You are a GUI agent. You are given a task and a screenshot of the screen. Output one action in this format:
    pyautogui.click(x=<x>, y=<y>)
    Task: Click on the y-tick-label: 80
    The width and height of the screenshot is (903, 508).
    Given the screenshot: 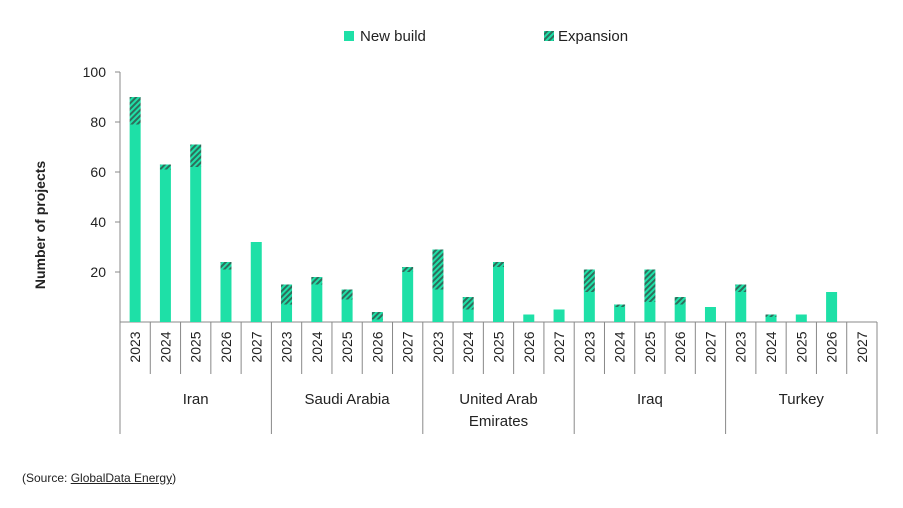 What is the action you would take?
    pyautogui.click(x=98, y=122)
    